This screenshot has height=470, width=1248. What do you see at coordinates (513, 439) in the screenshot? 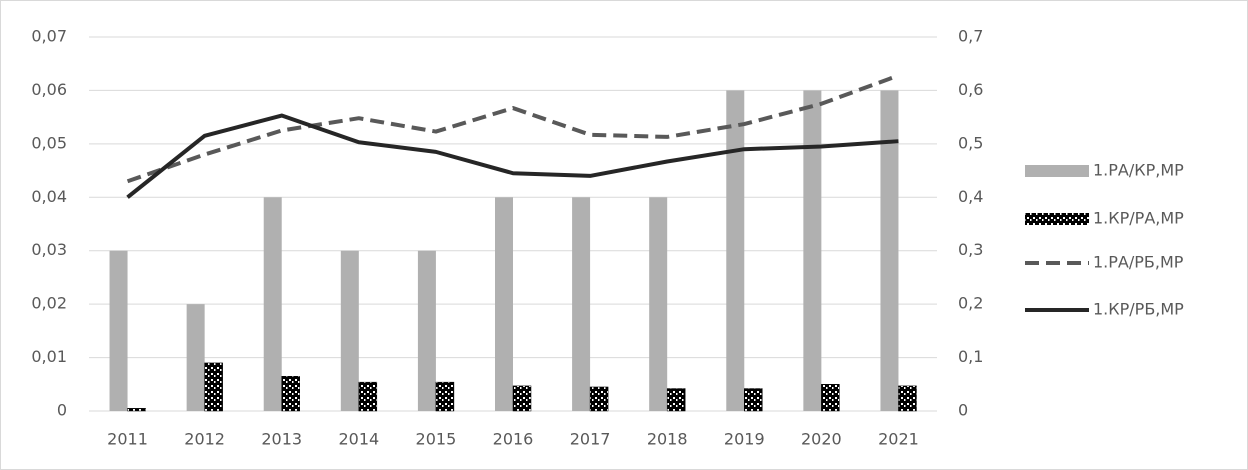
I see `x-tick-label: 2016` at bounding box center [513, 439].